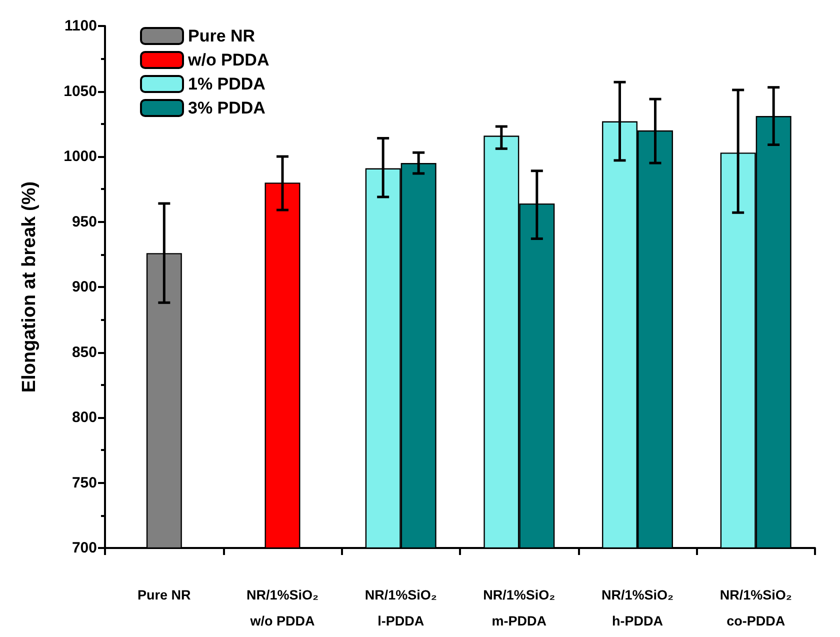 The height and width of the screenshot is (637, 840). I want to click on legend-label: Pure NR, so click(222, 36).